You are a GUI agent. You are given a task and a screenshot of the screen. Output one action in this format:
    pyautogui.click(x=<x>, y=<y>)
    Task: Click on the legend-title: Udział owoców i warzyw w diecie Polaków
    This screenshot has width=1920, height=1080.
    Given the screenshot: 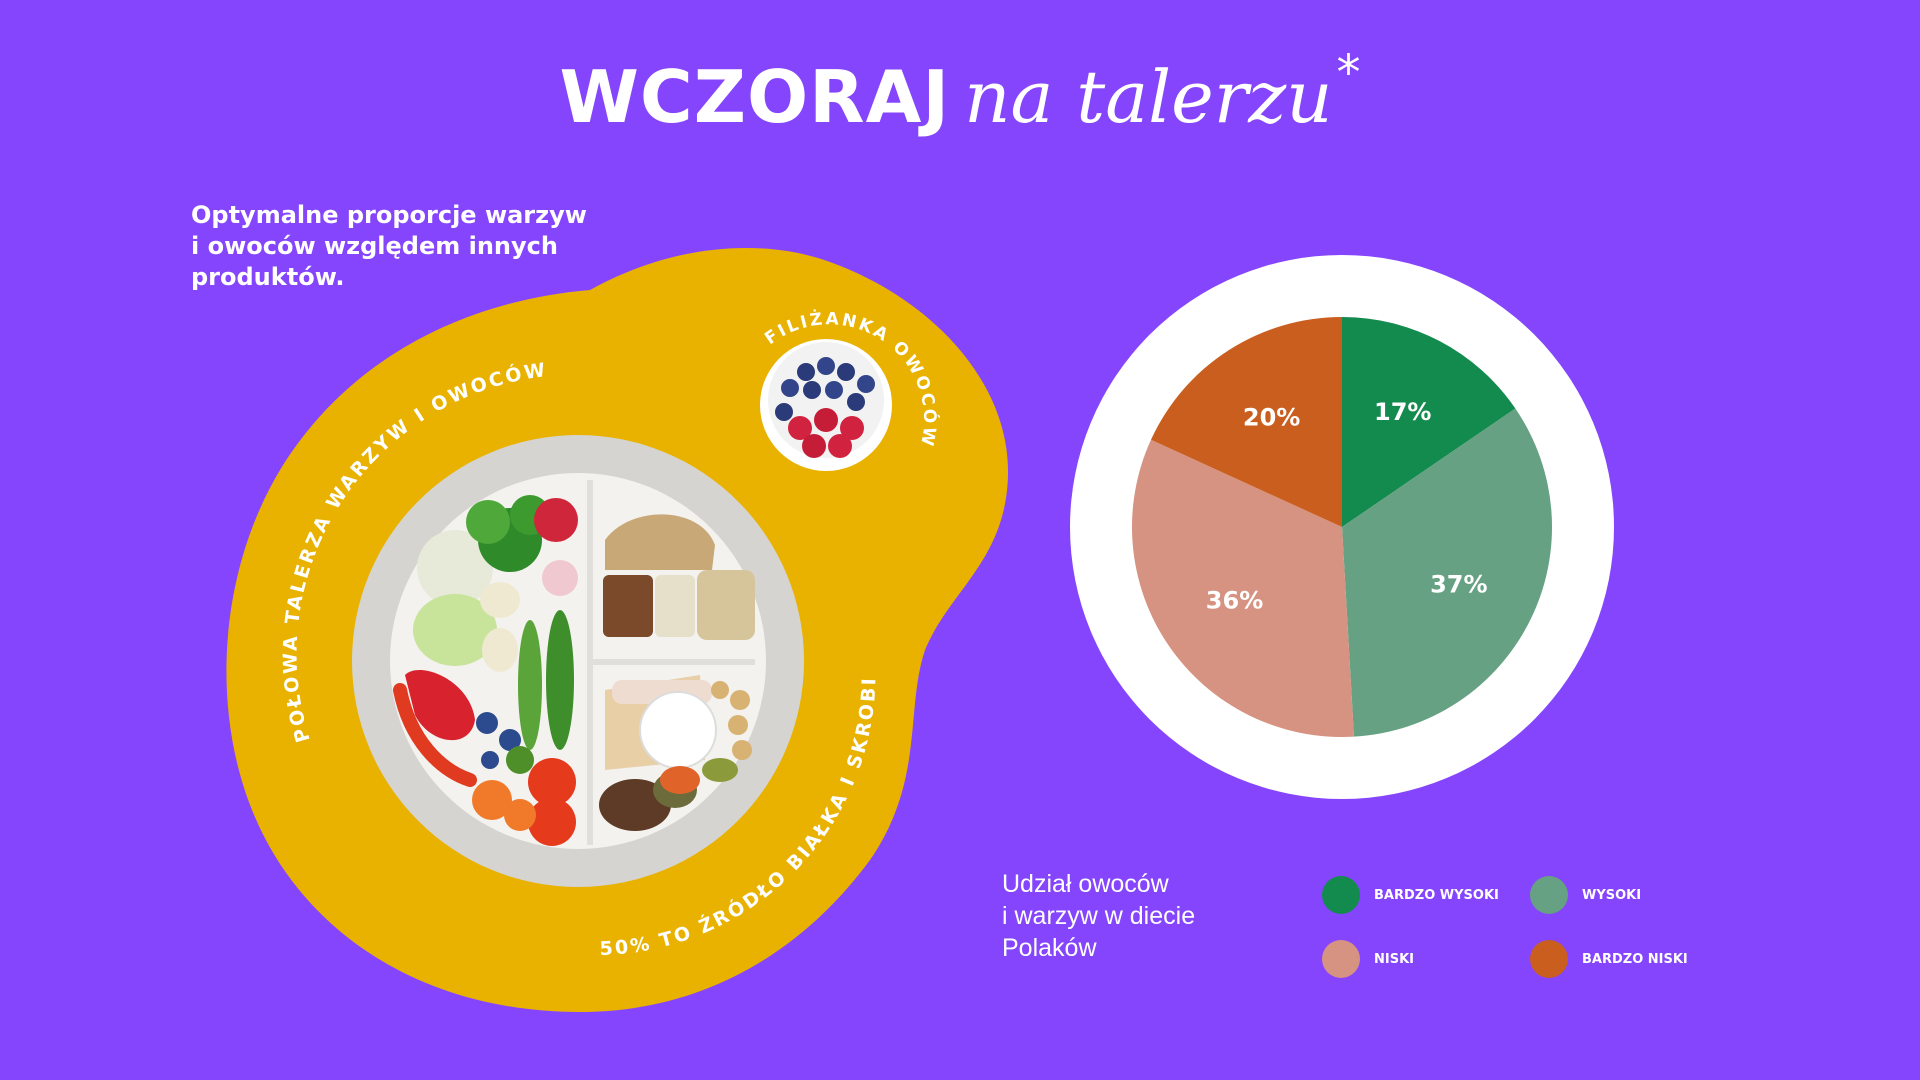 What is the action you would take?
    pyautogui.click(x=1098, y=916)
    